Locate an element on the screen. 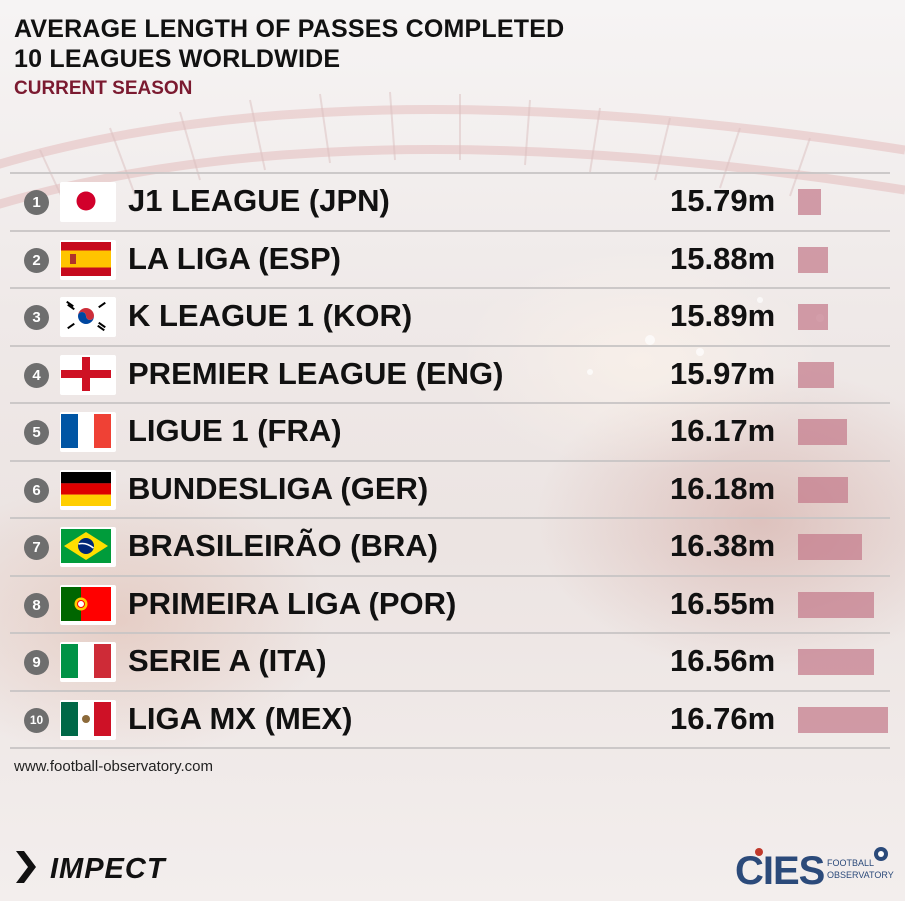 The image size is (905, 901). table-row: 5 LIGUE 1 (FRA) 16.17m is located at coordinates (450, 431).